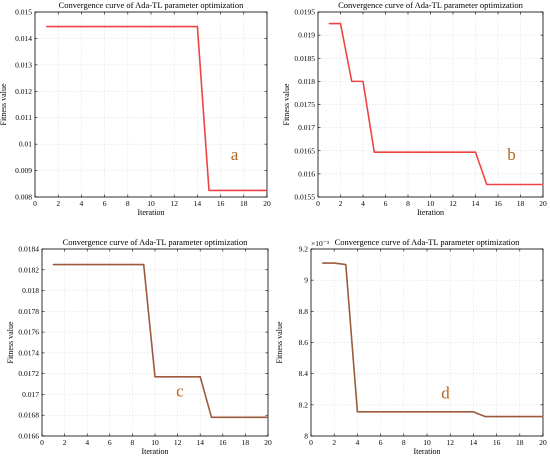  Describe the element at coordinates (28, 332) in the screenshot. I see `y-tick-label: 0.0176` at that location.